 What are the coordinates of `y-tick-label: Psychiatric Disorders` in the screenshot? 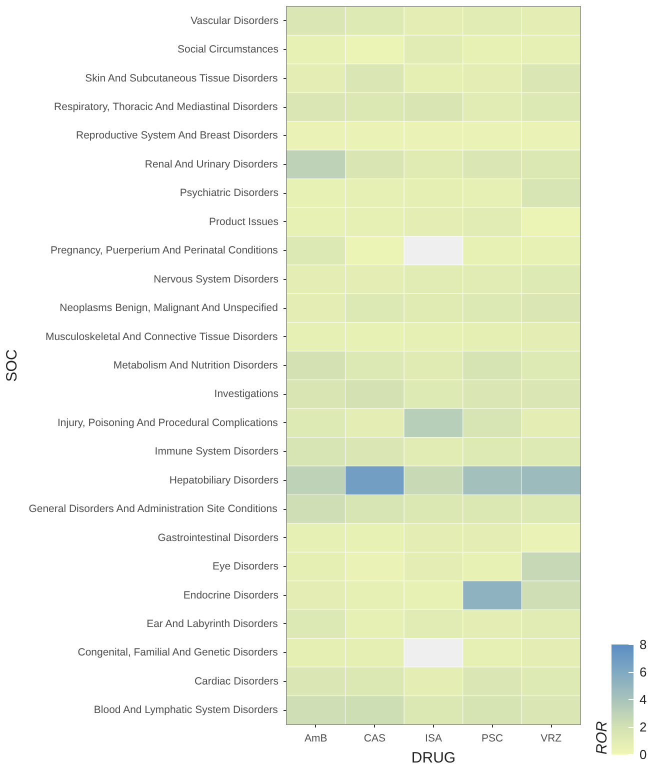 It's located at (229, 193).